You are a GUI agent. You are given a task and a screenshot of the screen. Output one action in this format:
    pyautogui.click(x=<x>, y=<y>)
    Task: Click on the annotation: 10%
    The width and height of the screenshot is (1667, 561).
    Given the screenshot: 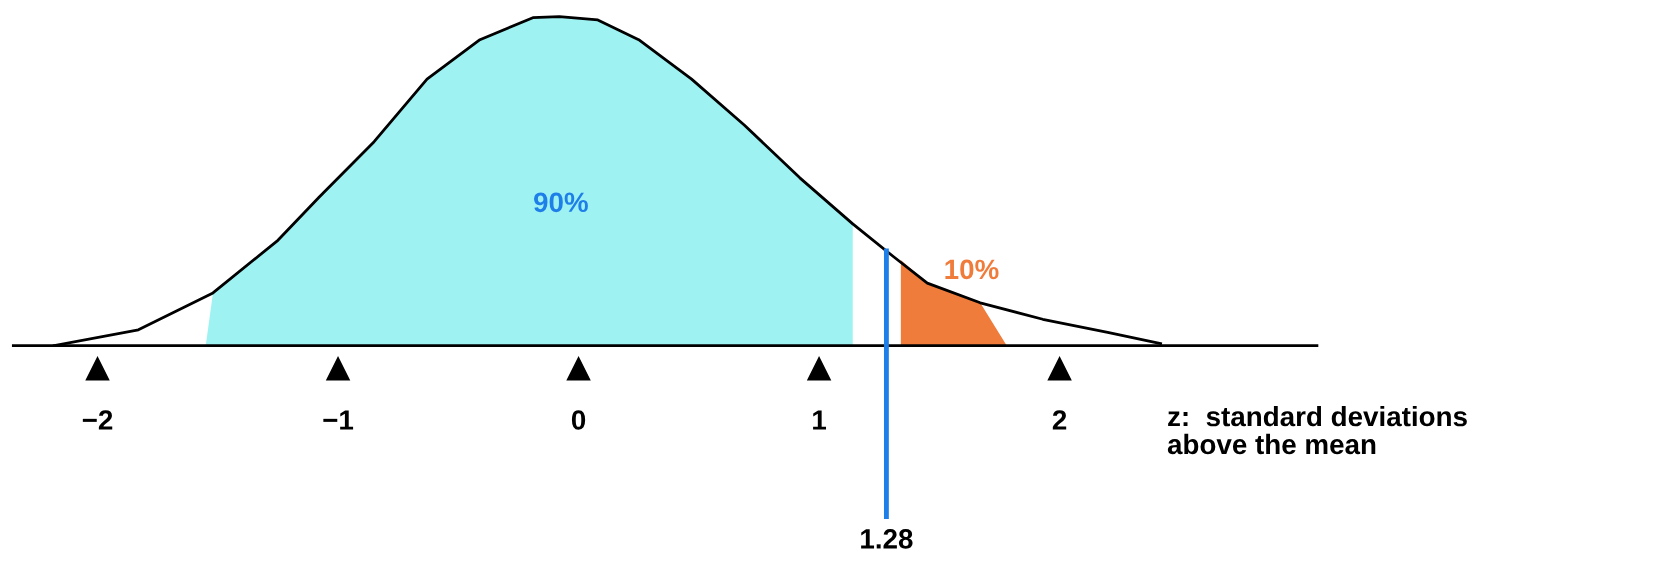 What is the action you would take?
    pyautogui.click(x=972, y=269)
    